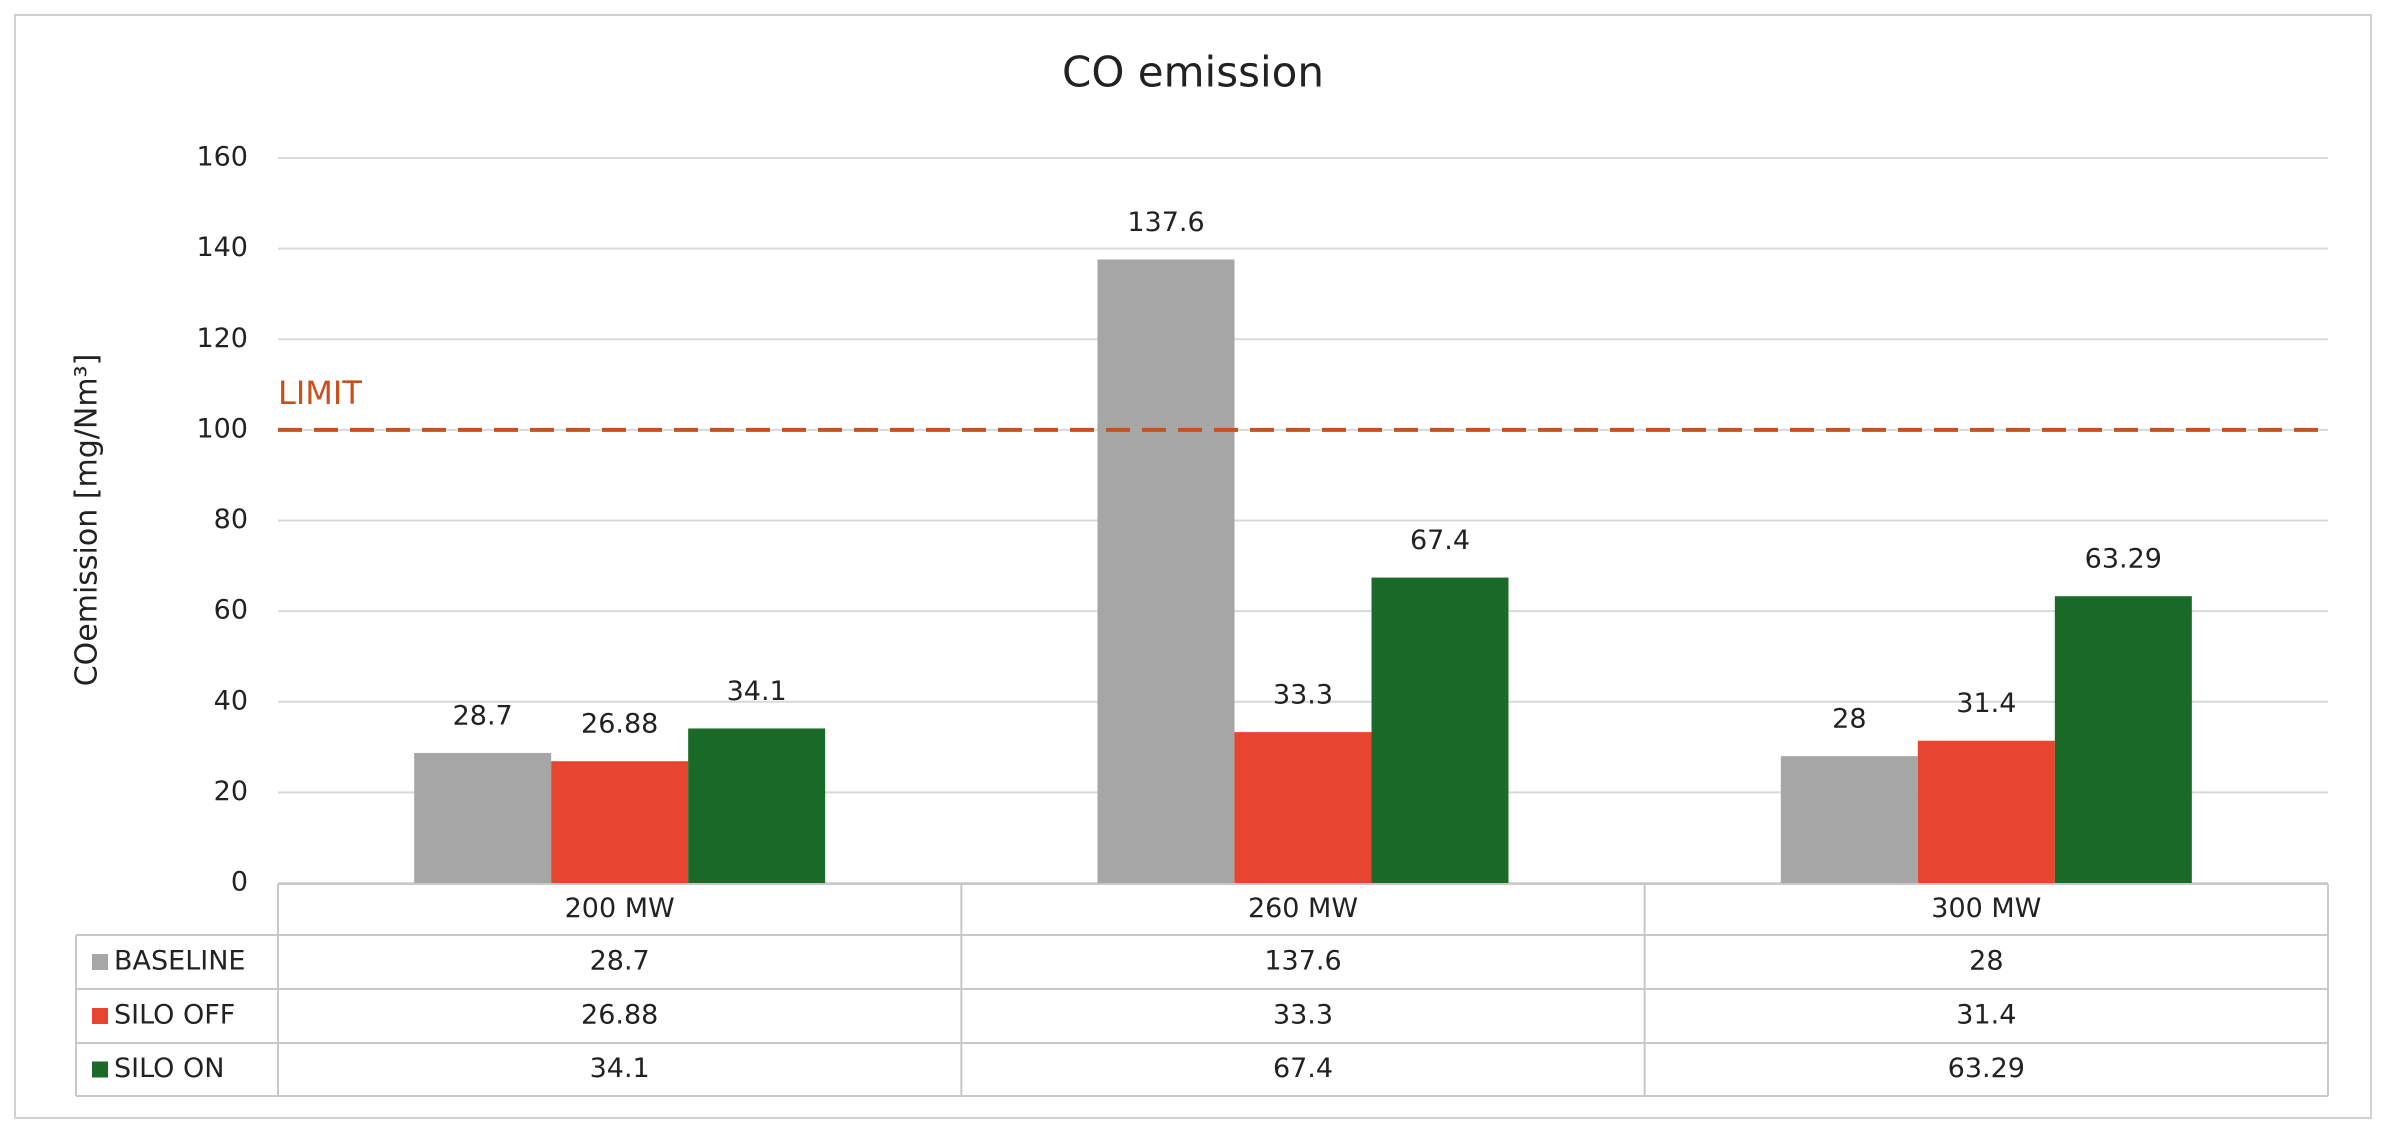 The image size is (2386, 1128). Describe the element at coordinates (222, 428) in the screenshot. I see `y-tick-label: 100` at that location.